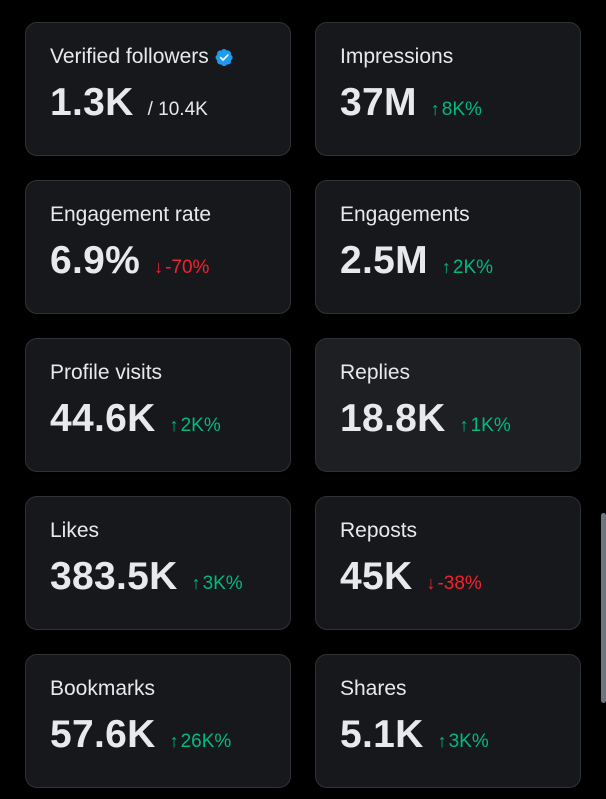  Describe the element at coordinates (170, 689) in the screenshot. I see `stat-label: Bookmarks` at that location.